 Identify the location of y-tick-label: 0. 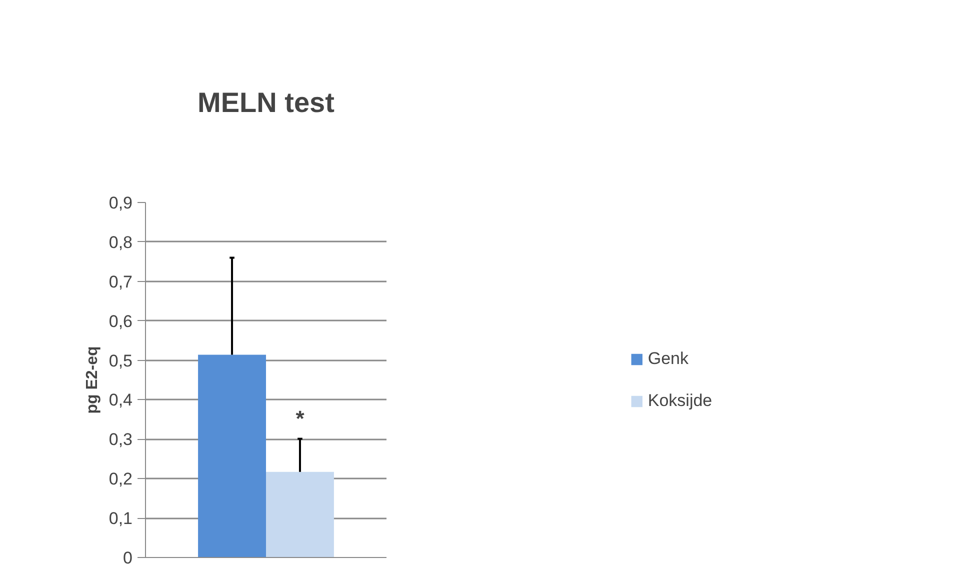
(128, 558).